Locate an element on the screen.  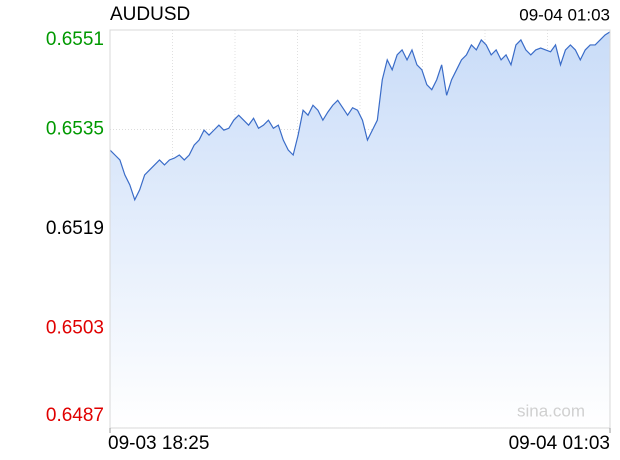
watermark: sina.com is located at coordinates (551, 410).